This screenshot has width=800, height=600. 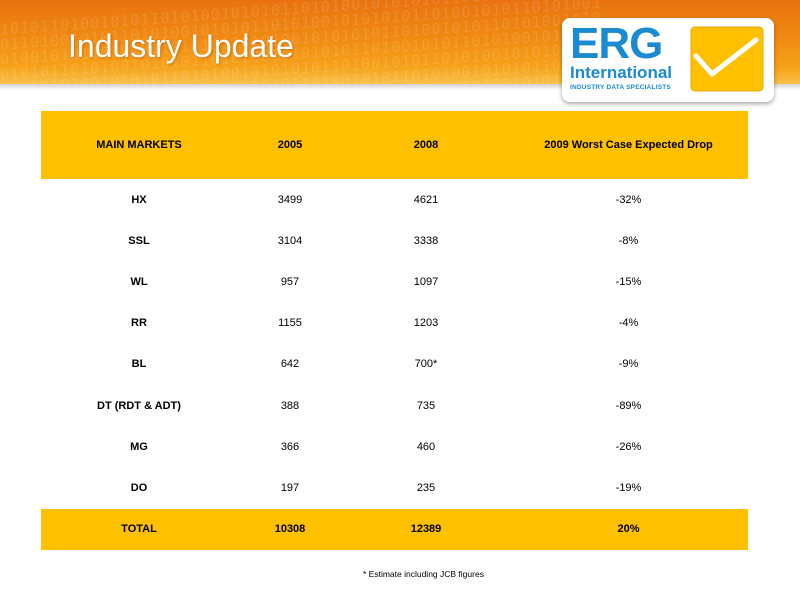 I want to click on drop-cell: -26%, so click(x=628, y=447).